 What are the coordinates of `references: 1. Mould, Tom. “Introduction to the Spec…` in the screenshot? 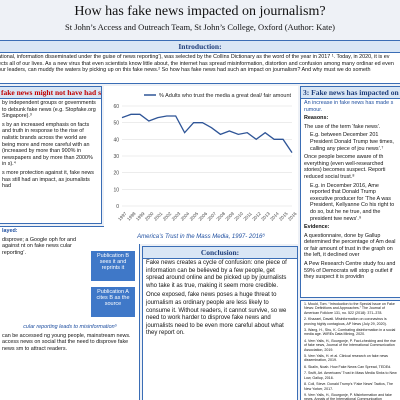 It's located at (350, 350).